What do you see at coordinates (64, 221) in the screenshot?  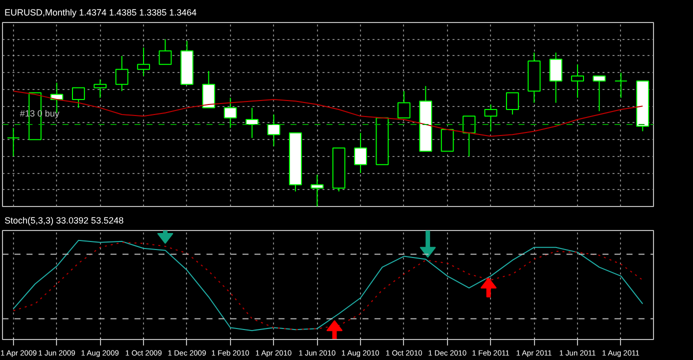 I see `chart-title: Stoch(5,3,3) 33.0392 53.5248` at bounding box center [64, 221].